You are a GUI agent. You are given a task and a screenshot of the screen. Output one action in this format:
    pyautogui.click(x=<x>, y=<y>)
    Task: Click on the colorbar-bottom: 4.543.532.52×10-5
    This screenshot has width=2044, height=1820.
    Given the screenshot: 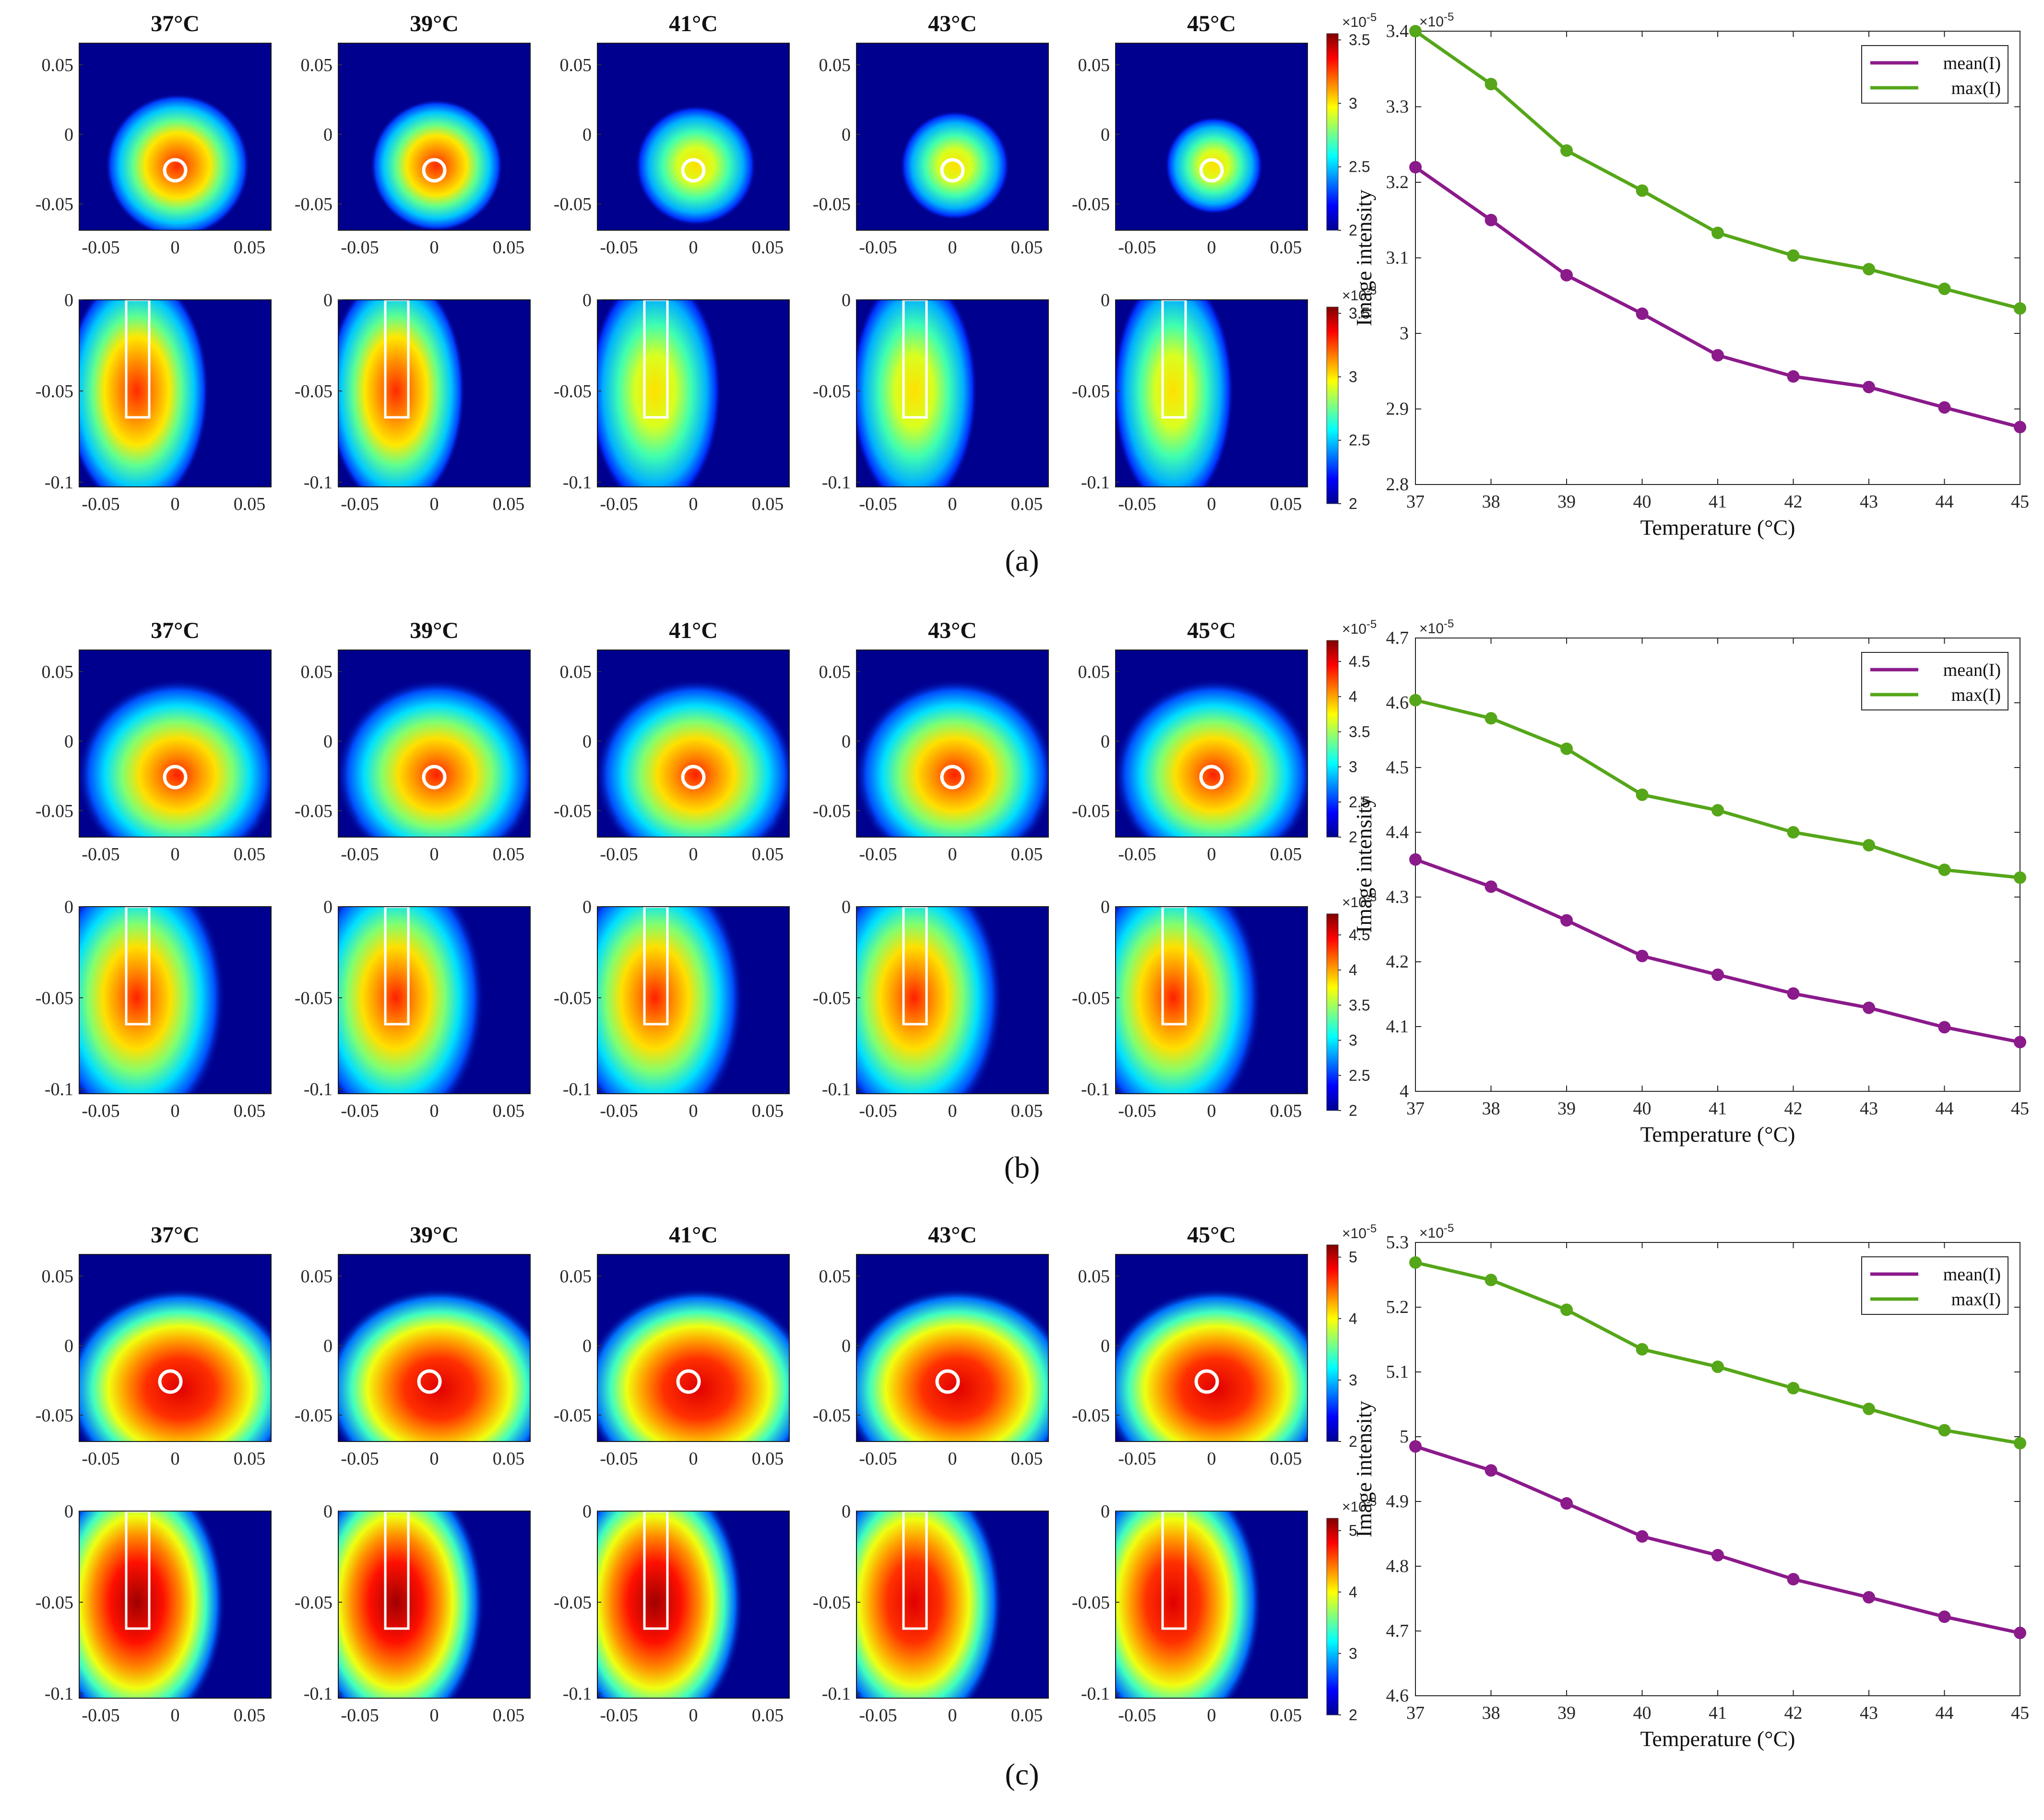 What is the action you would take?
    pyautogui.click(x=1351, y=1005)
    